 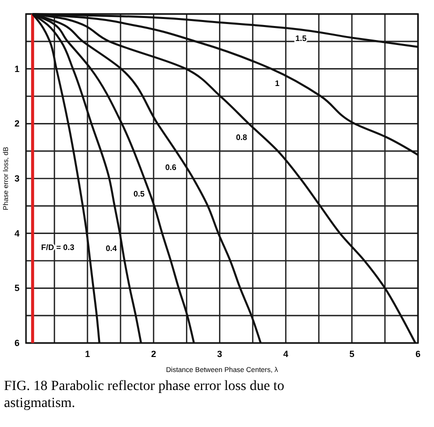 What do you see at coordinates (17, 69) in the screenshot?
I see `y-tick-label: 1` at bounding box center [17, 69].